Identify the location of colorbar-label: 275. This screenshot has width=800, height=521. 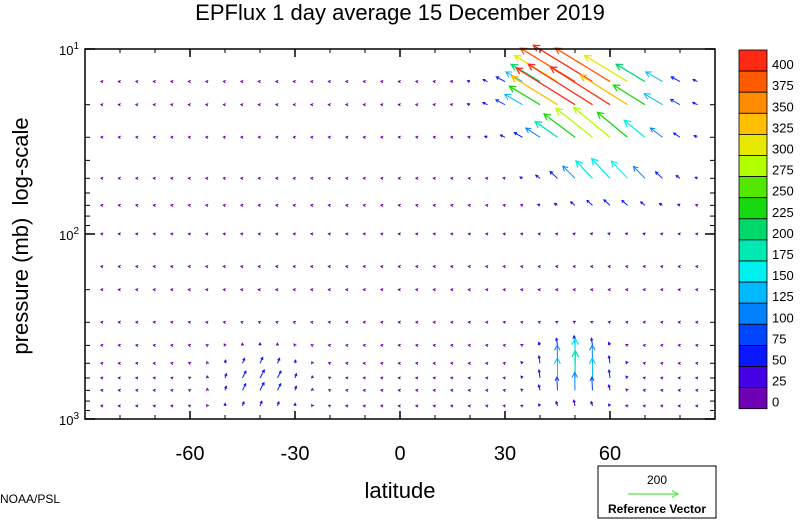
(783, 170).